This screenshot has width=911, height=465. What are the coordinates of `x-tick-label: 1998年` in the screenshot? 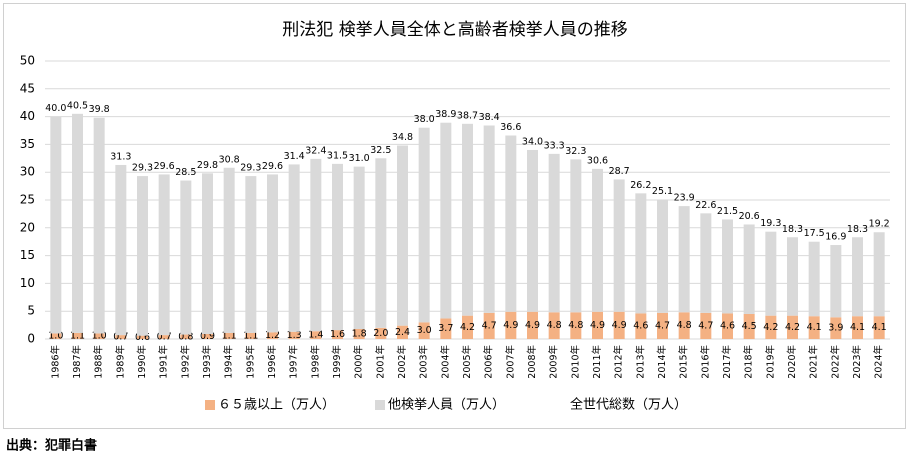 It's located at (315, 362).